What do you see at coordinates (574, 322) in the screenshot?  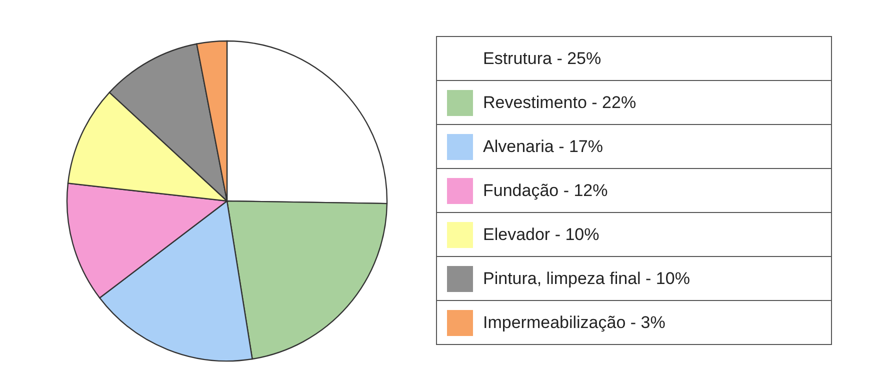 I see `legend-label: Impermeabilização - 3%` at bounding box center [574, 322].